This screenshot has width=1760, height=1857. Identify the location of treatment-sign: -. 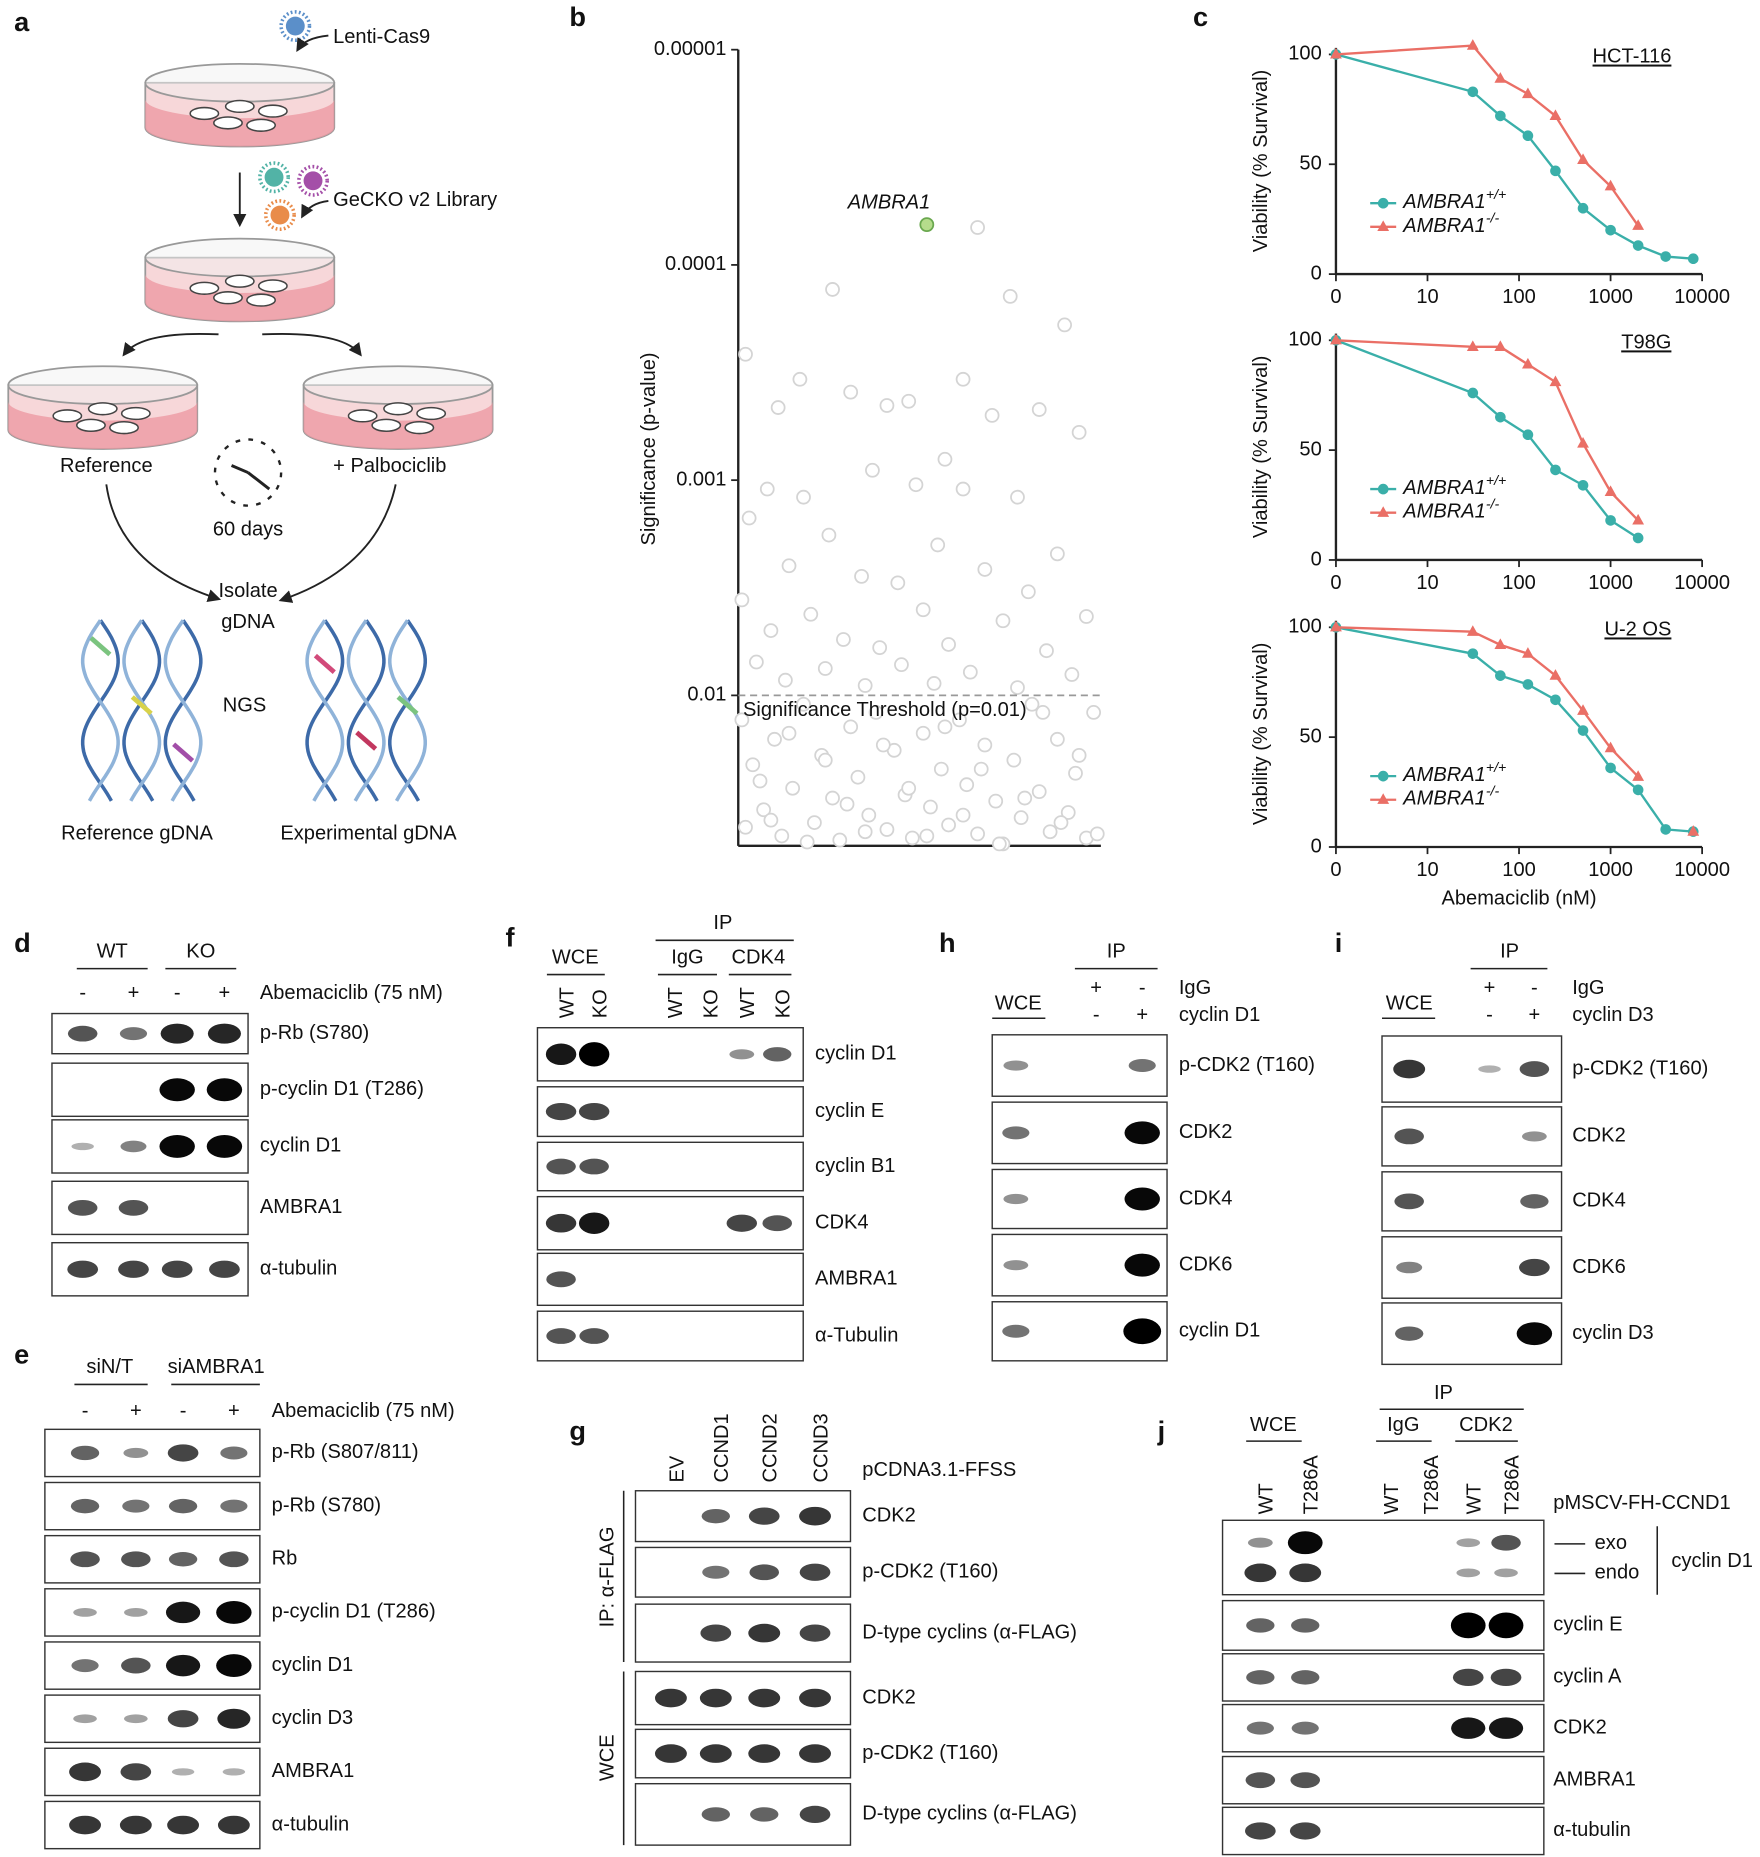
(183, 1411).